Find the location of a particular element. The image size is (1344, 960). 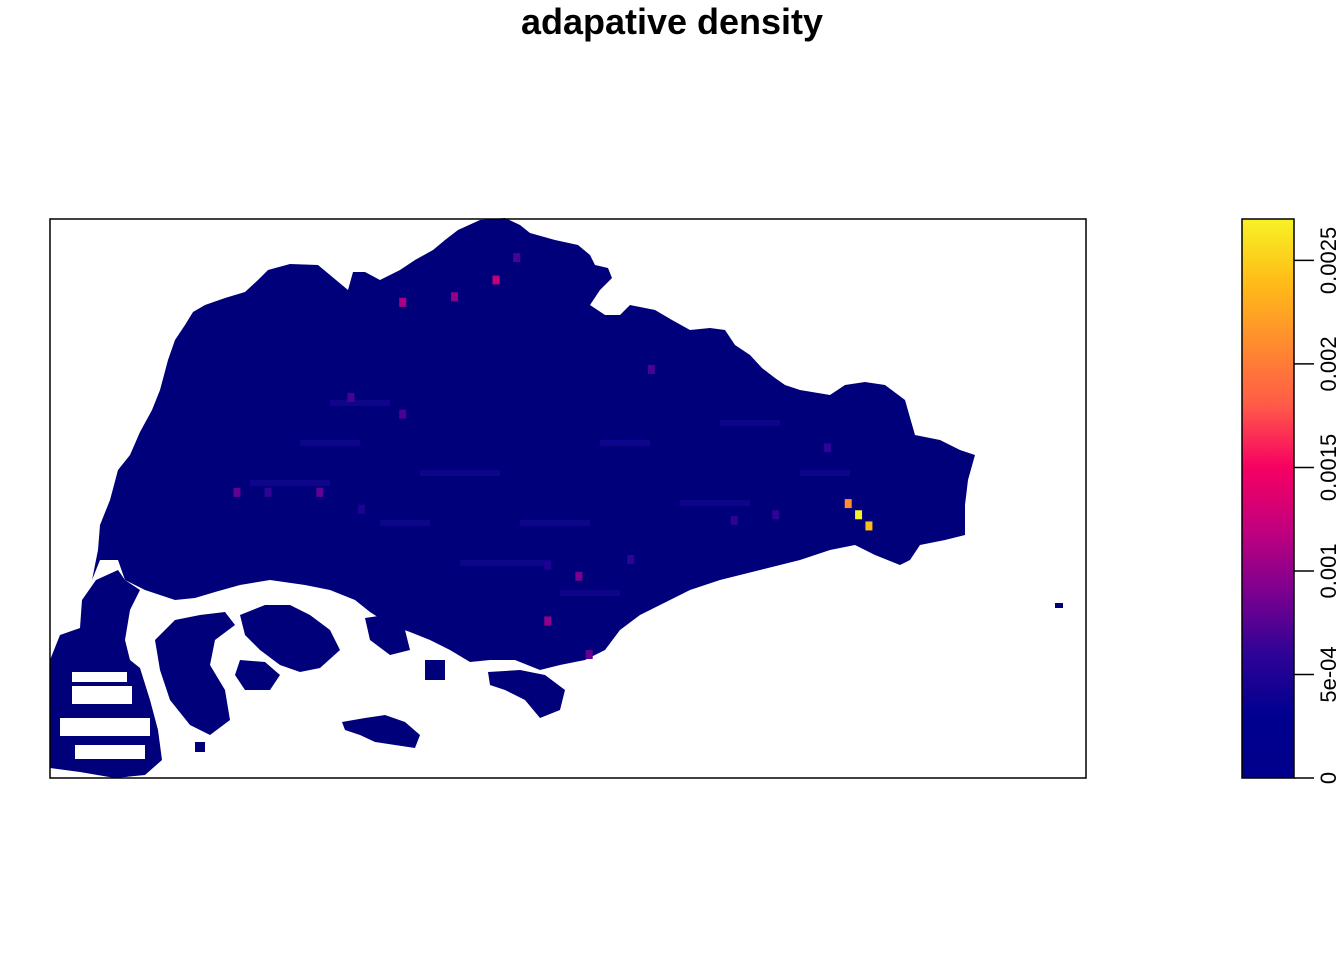

island-b is located at coordinates (290, 638).